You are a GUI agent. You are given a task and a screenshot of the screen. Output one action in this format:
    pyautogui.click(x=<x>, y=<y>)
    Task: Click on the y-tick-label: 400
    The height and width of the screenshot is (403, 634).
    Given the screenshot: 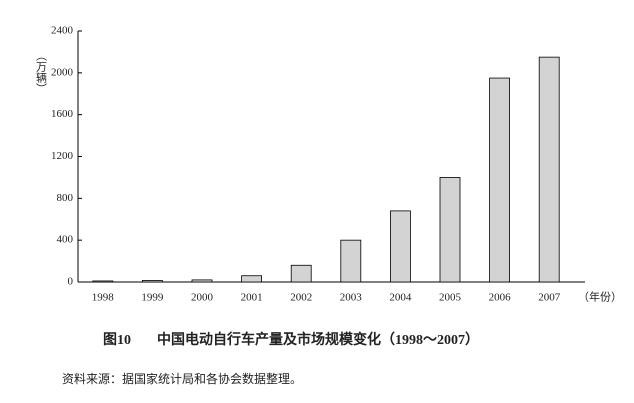 What is the action you would take?
    pyautogui.click(x=65, y=240)
    